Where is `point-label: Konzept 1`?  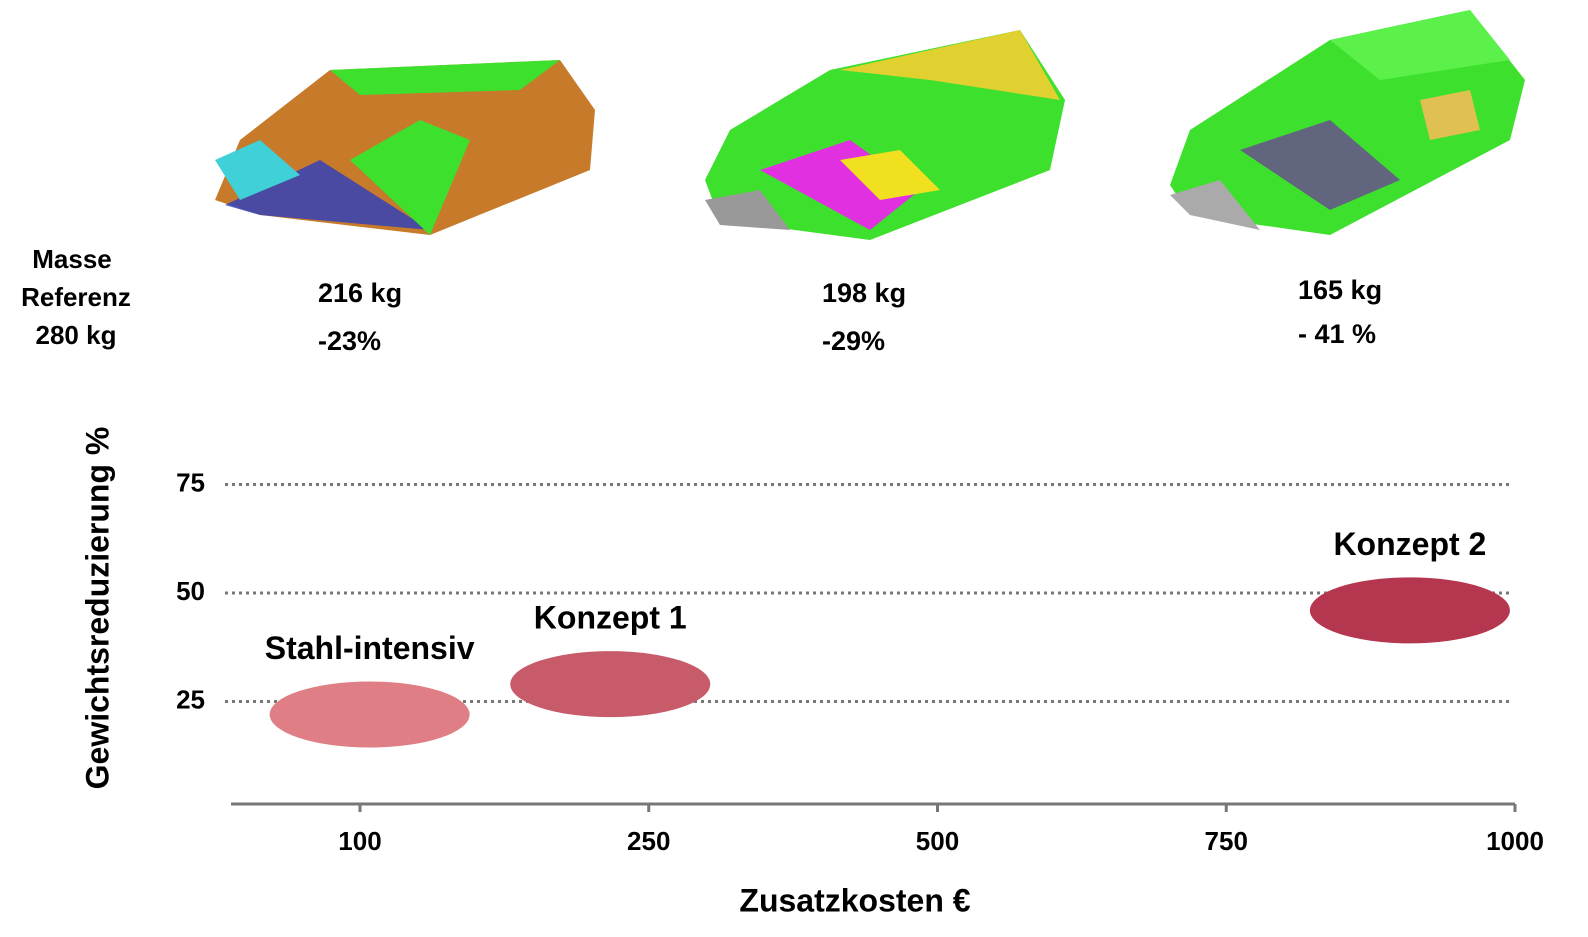 point-label: Konzept 1 is located at coordinates (610, 618).